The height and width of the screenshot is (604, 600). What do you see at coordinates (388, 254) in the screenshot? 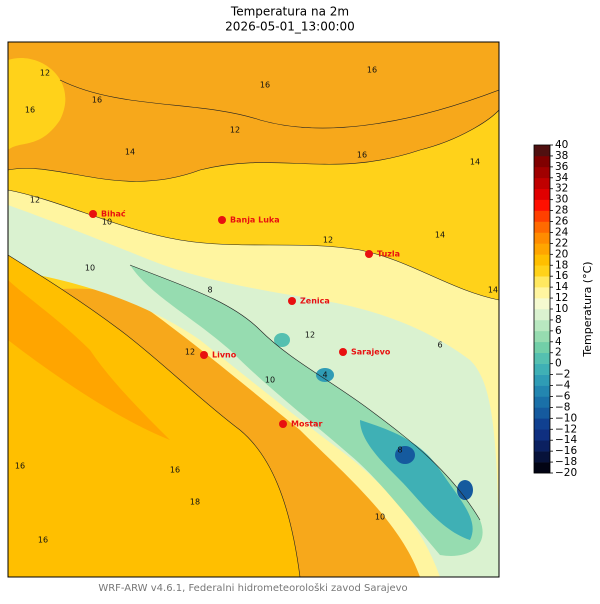
I see `city-label: Tuzla` at bounding box center [388, 254].